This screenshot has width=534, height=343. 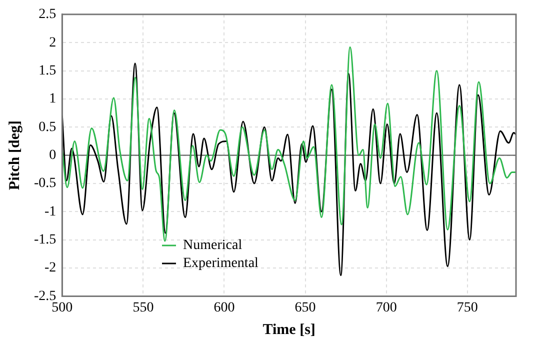 I want to click on y-tick-label: -0.5, so click(x=45, y=184).